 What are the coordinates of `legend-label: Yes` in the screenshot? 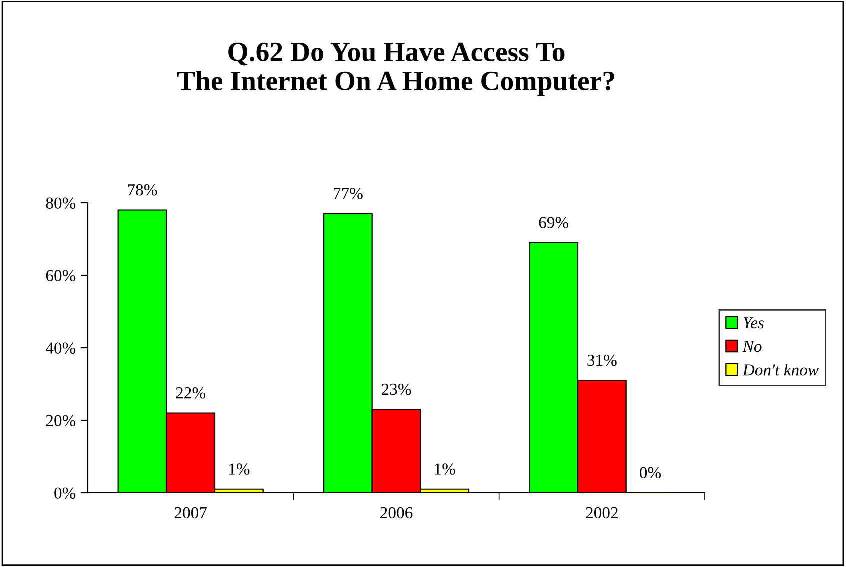 It's located at (754, 323).